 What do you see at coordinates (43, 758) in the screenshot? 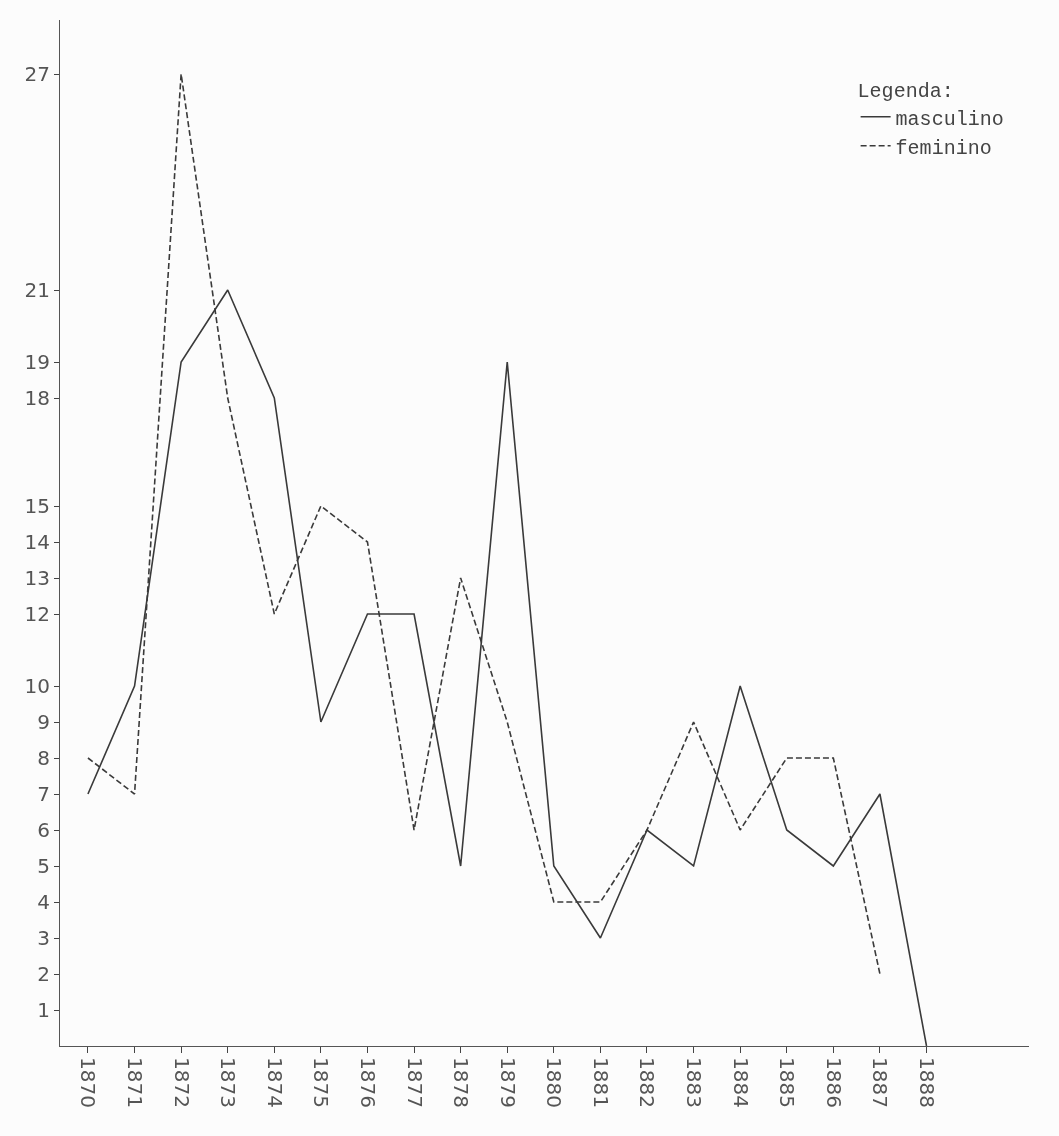
I see `y-tick-label: 8` at bounding box center [43, 758].